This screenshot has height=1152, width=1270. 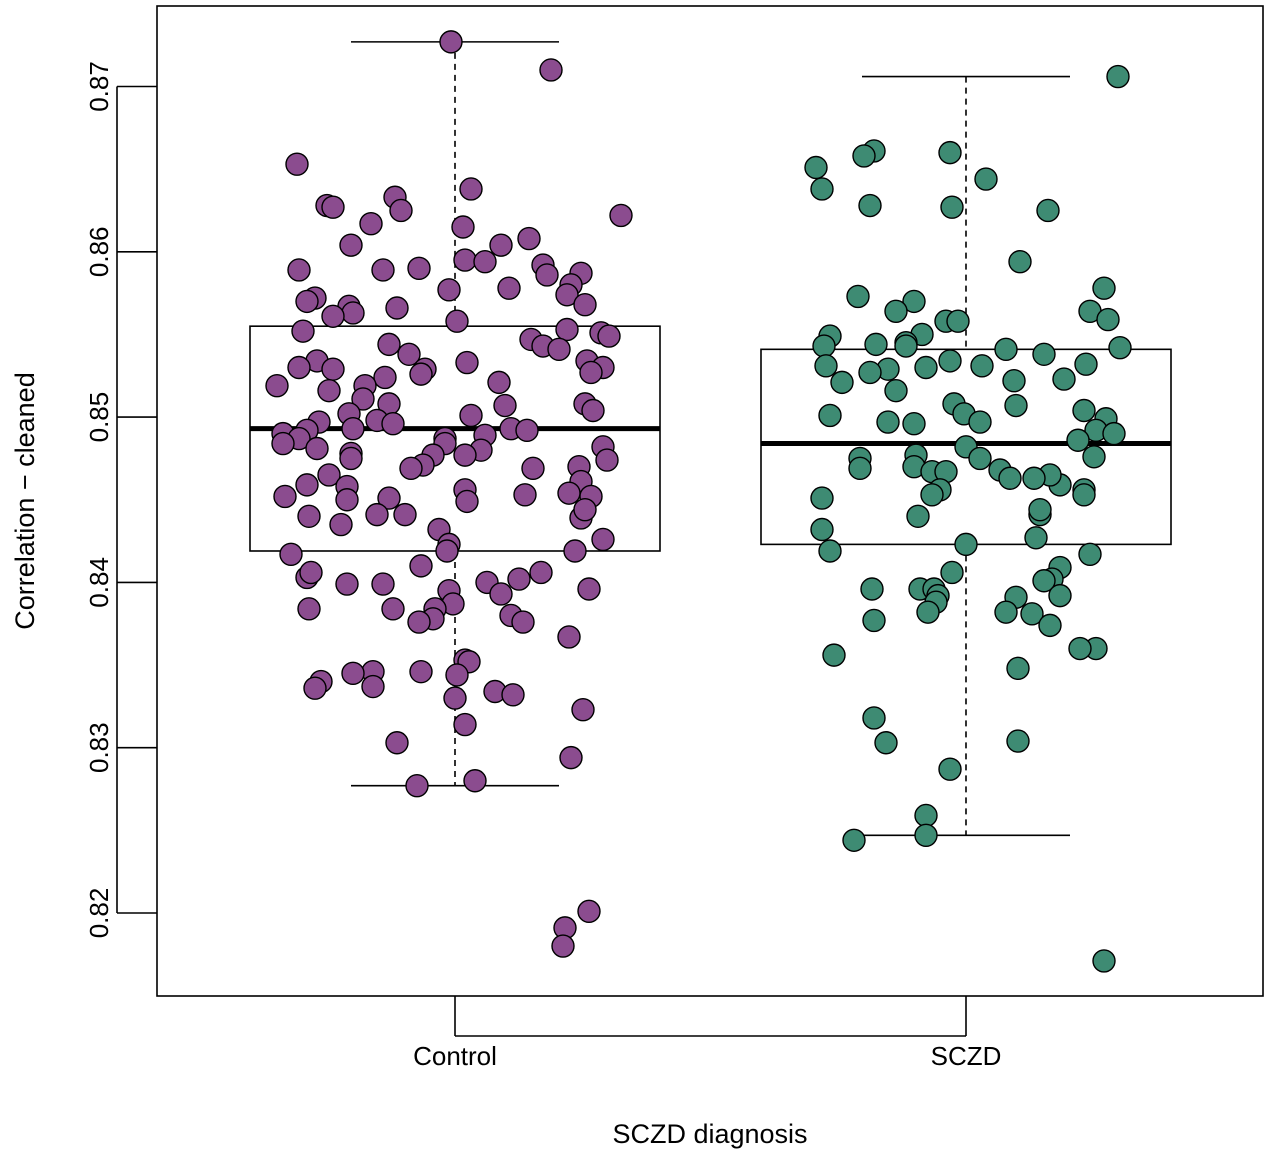 I want to click on y-tick-label: 0.87, so click(x=99, y=86).